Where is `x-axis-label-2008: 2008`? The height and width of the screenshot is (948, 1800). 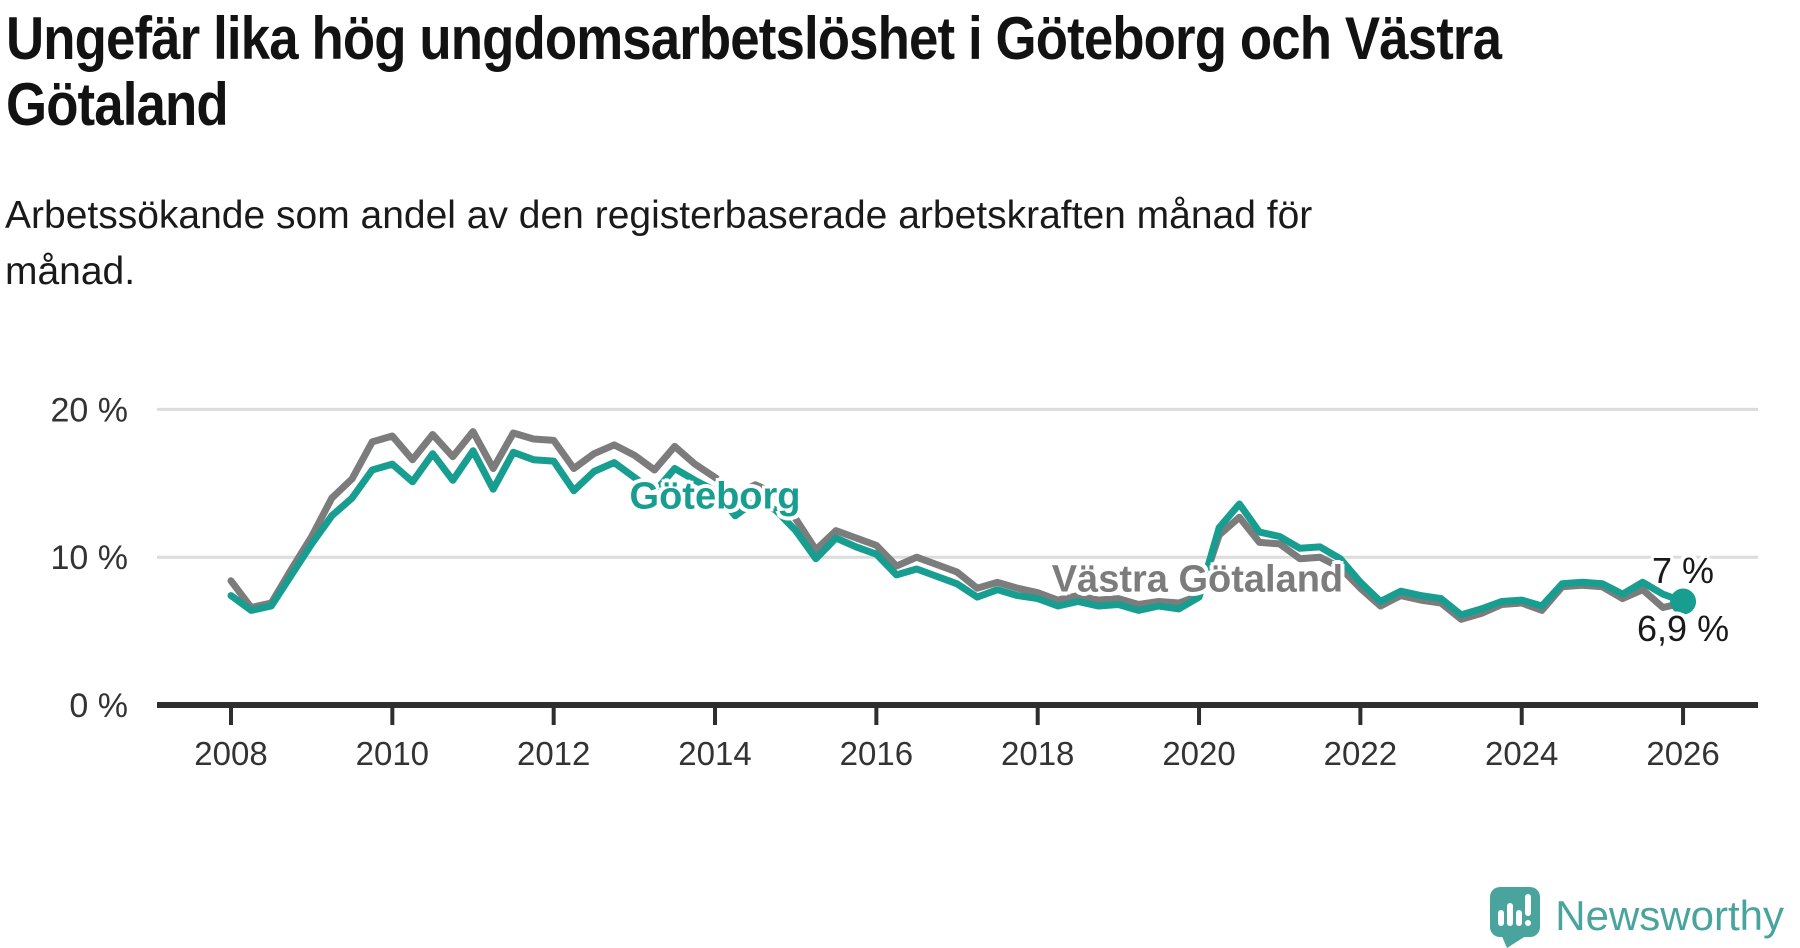 x-axis-label-2008: 2008 is located at coordinates (230, 753).